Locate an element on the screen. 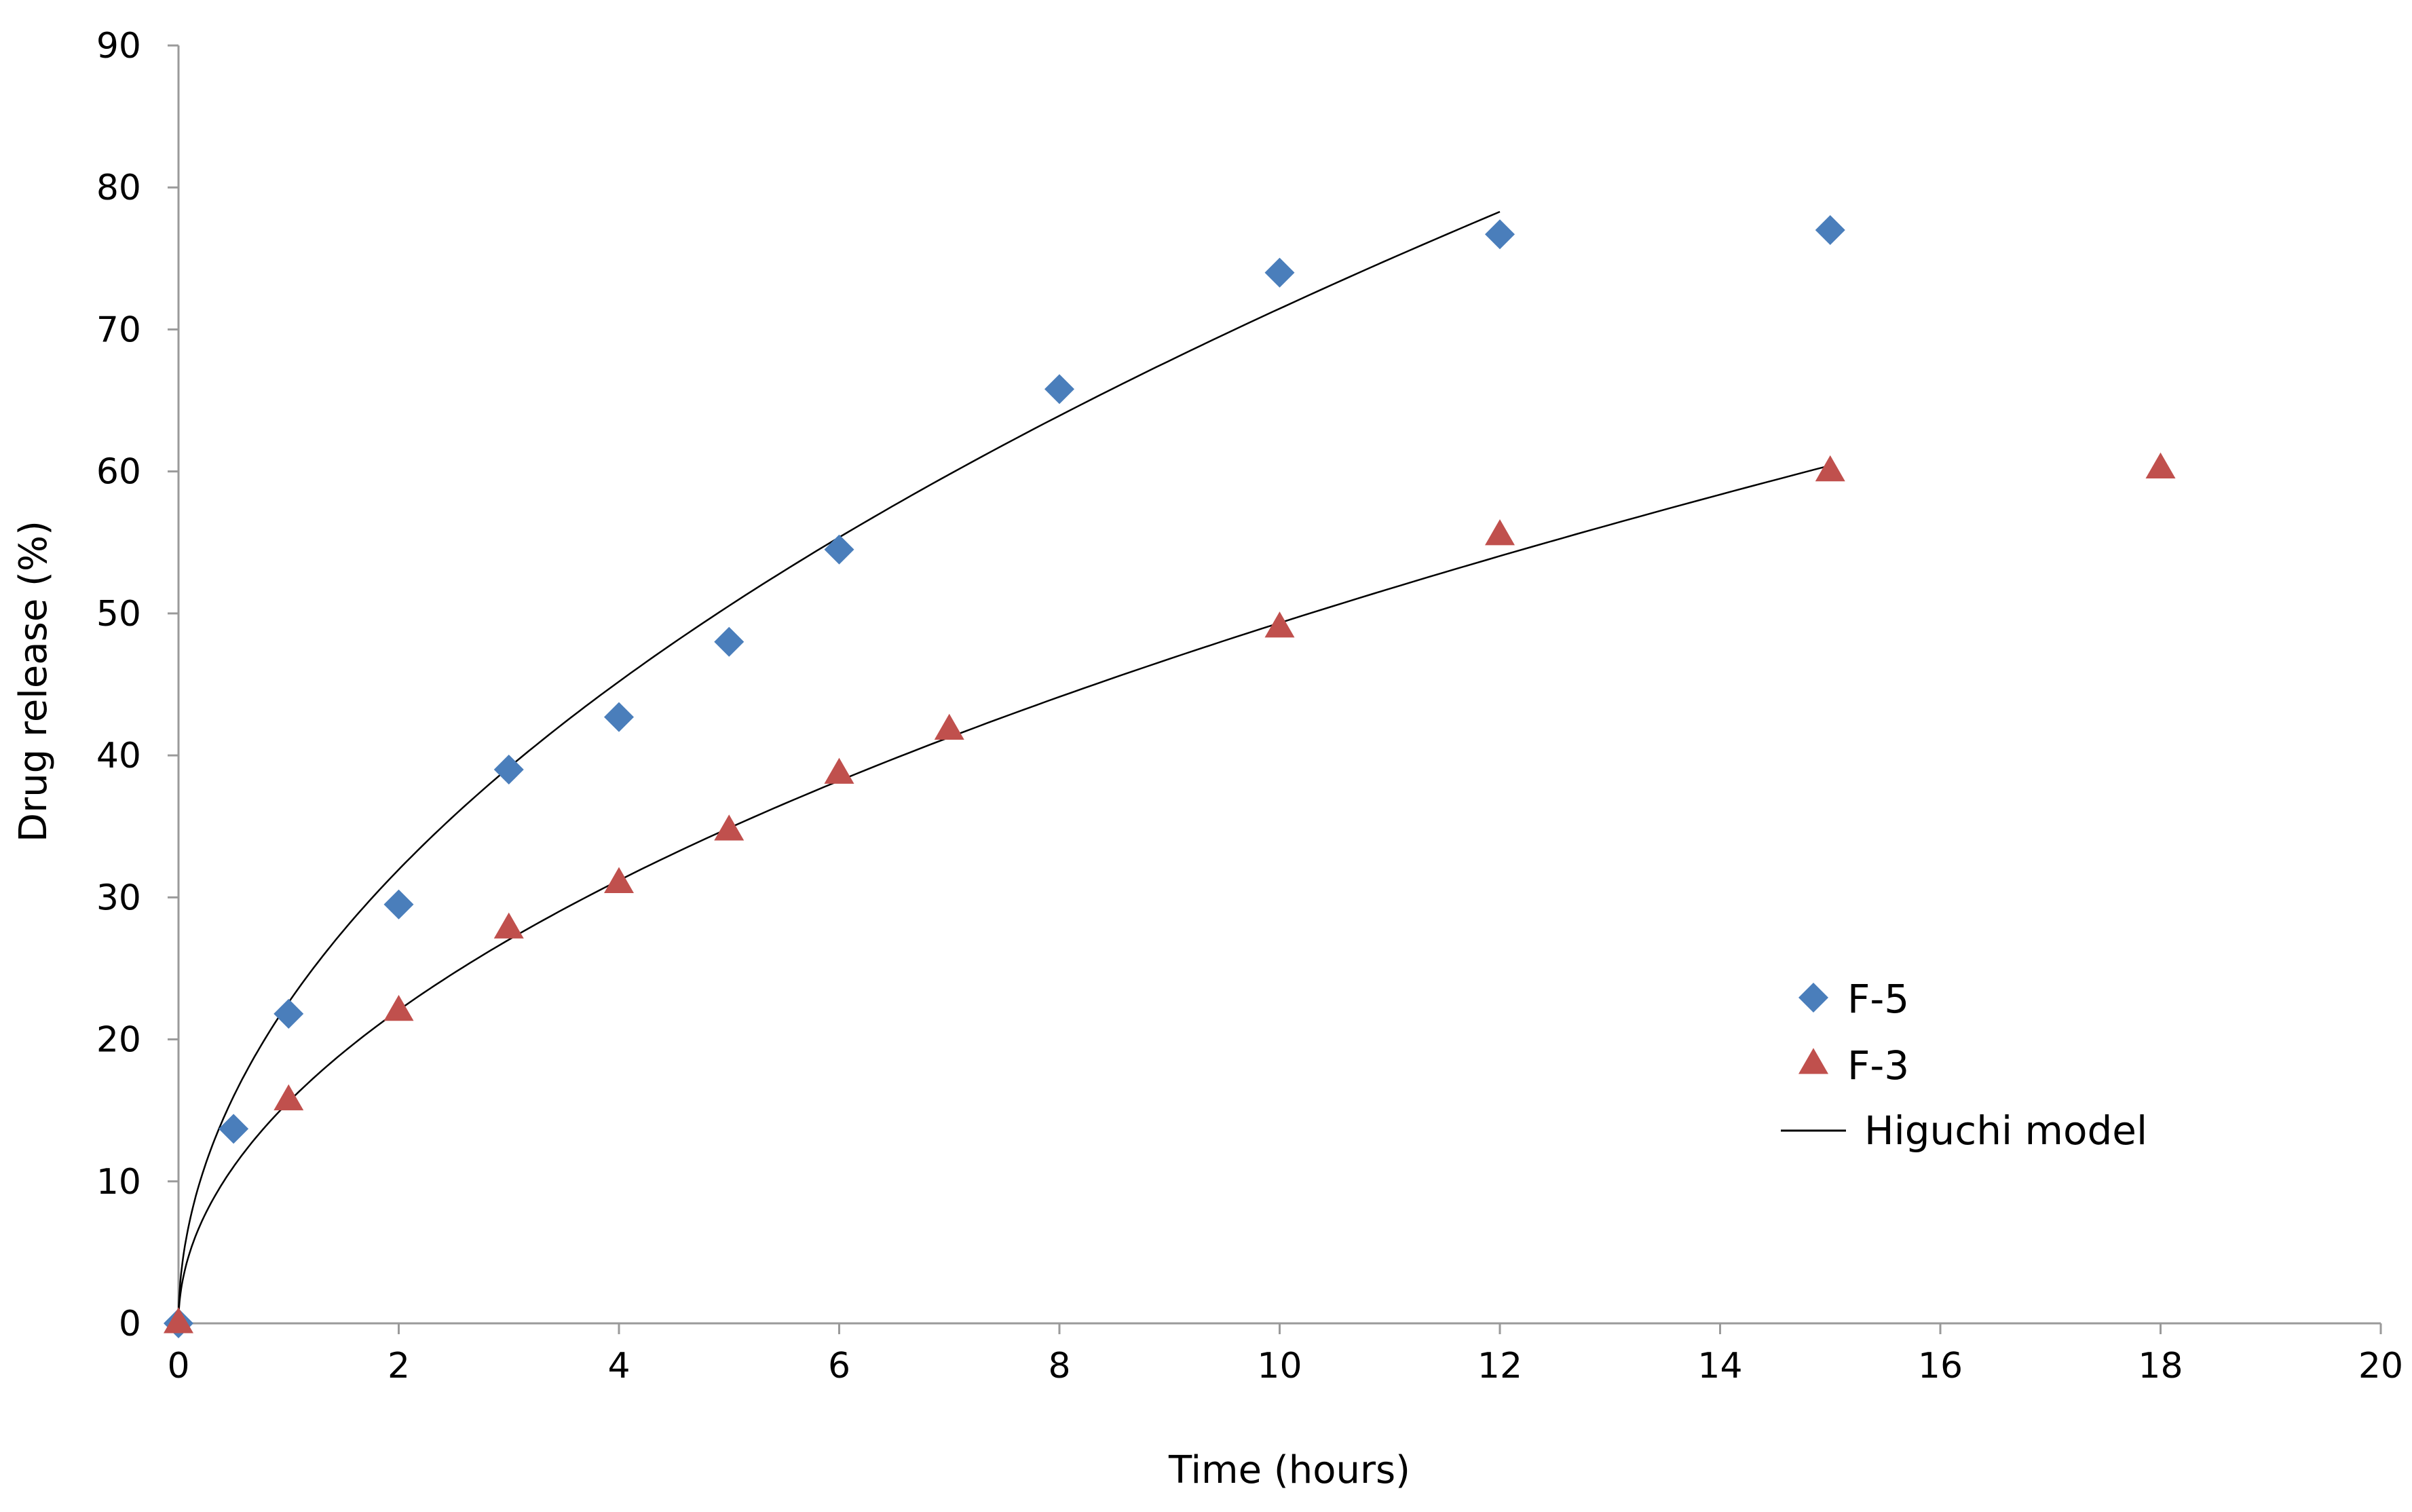 The image size is (2412, 1512). y-tick-label: 20 is located at coordinates (119, 1040).